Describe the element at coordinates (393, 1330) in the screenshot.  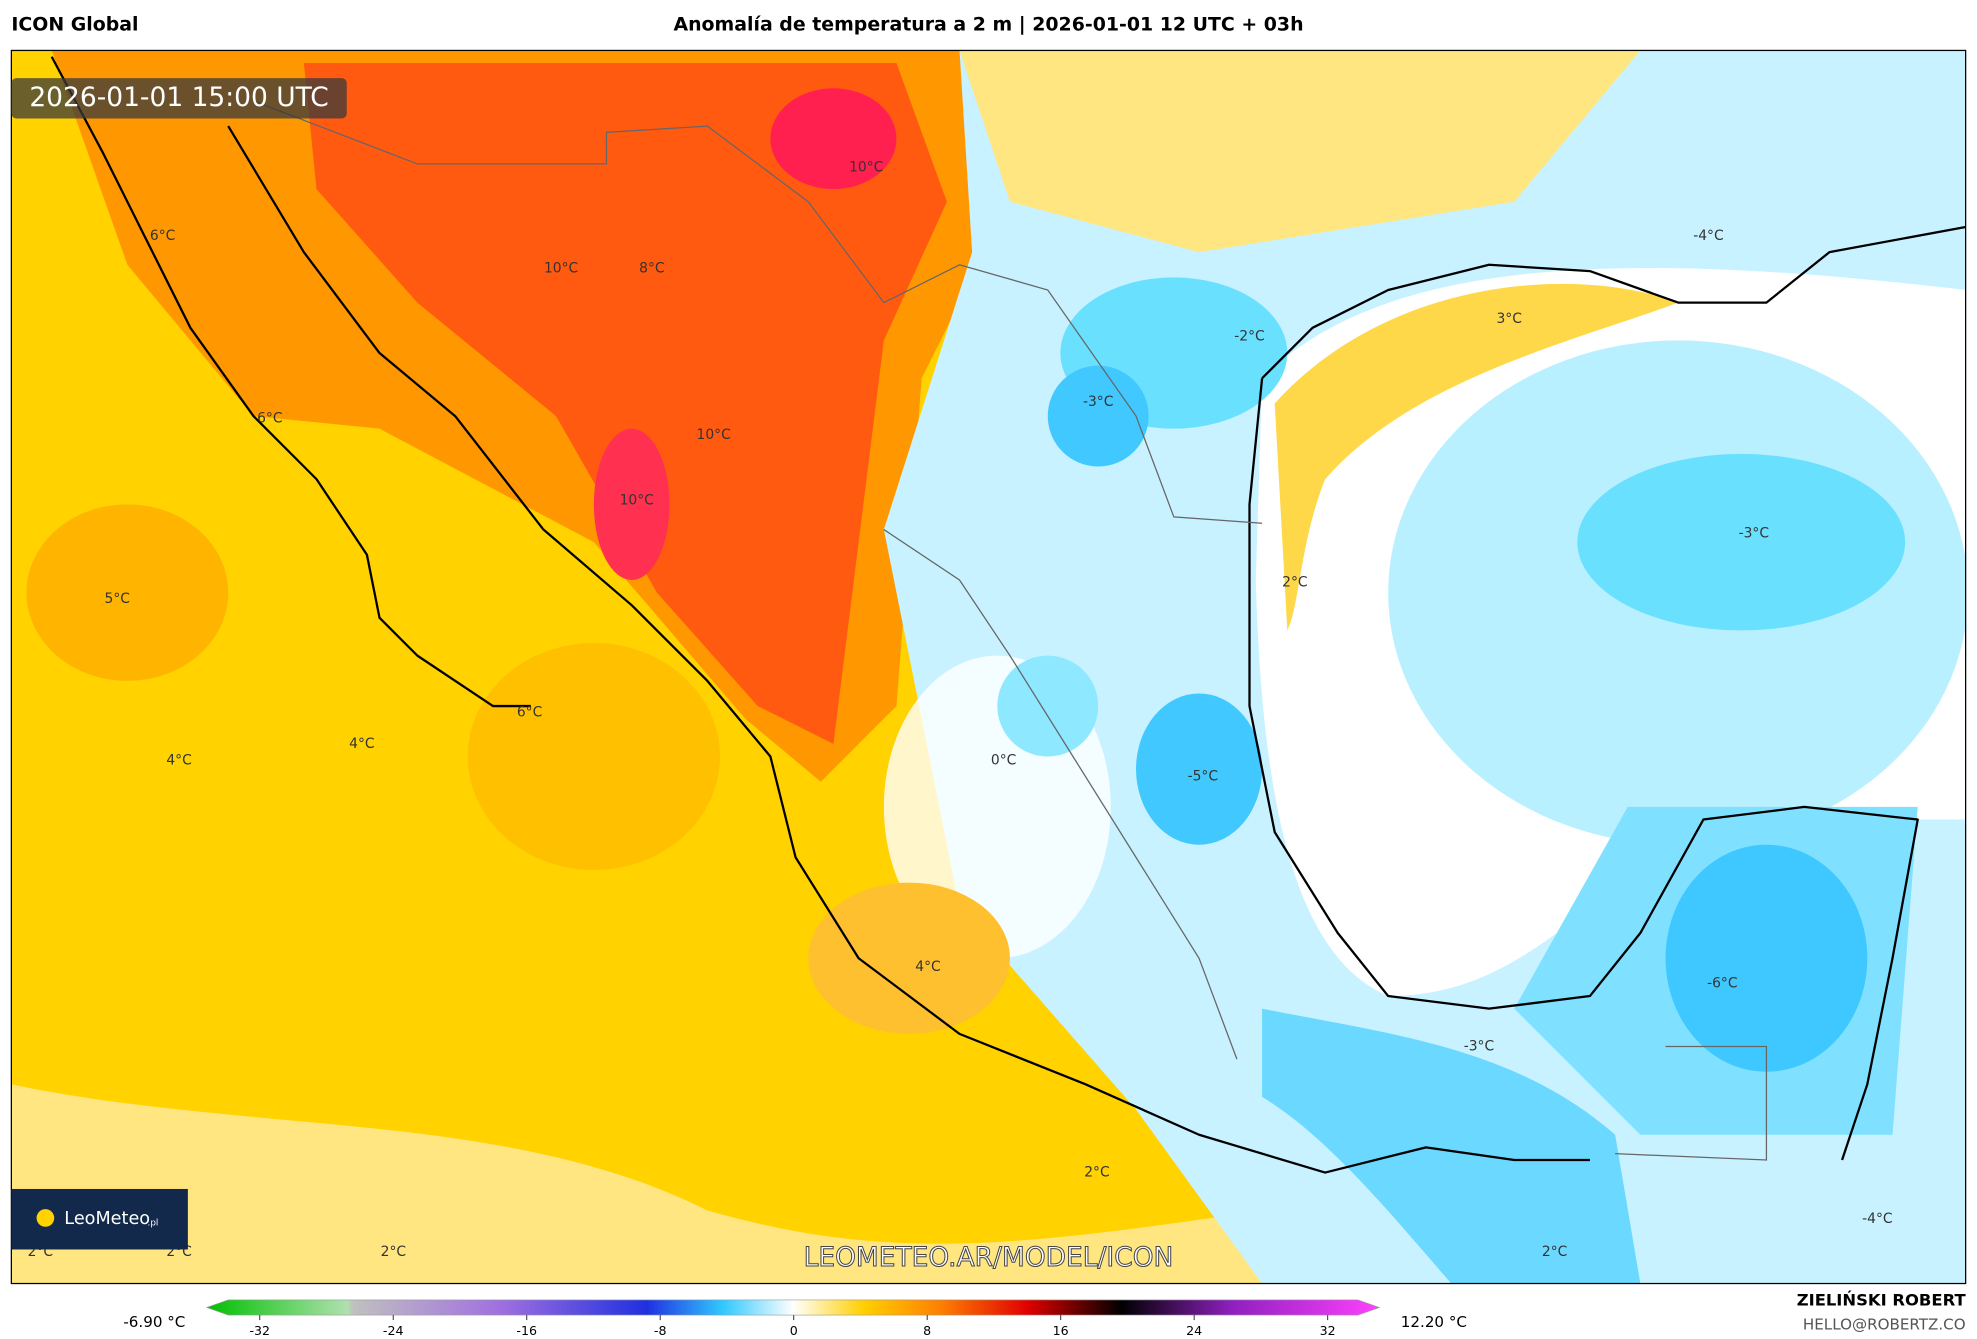
I see `colorbar-tick-label: -24` at that location.